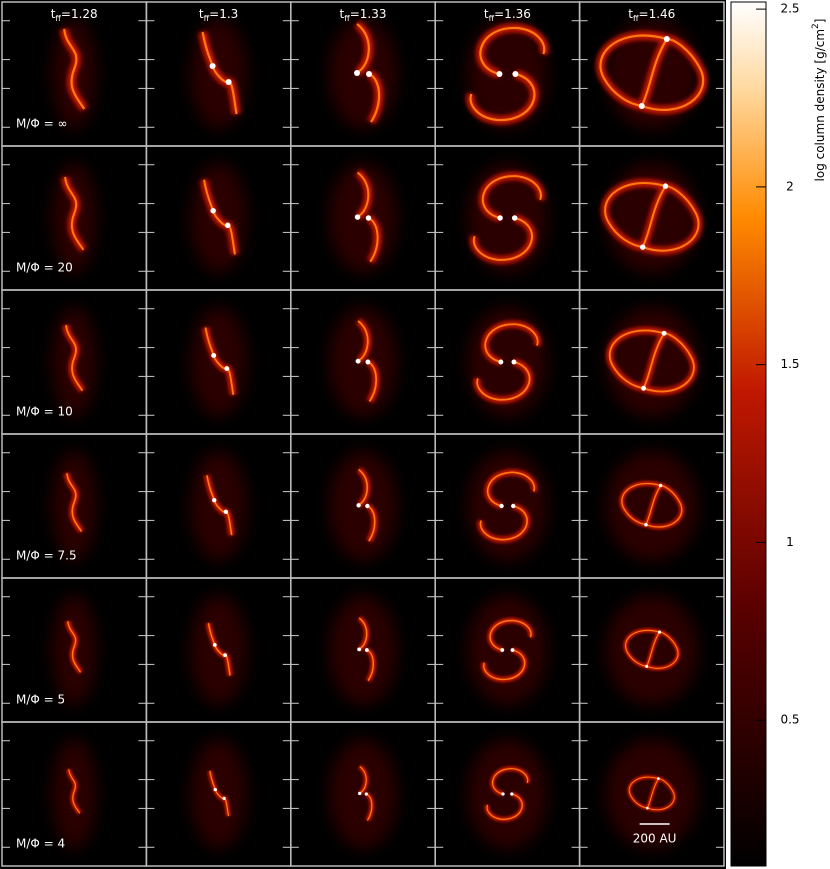  What do you see at coordinates (42, 124) in the screenshot?
I see `row-label: M/Φ = ∞` at bounding box center [42, 124].